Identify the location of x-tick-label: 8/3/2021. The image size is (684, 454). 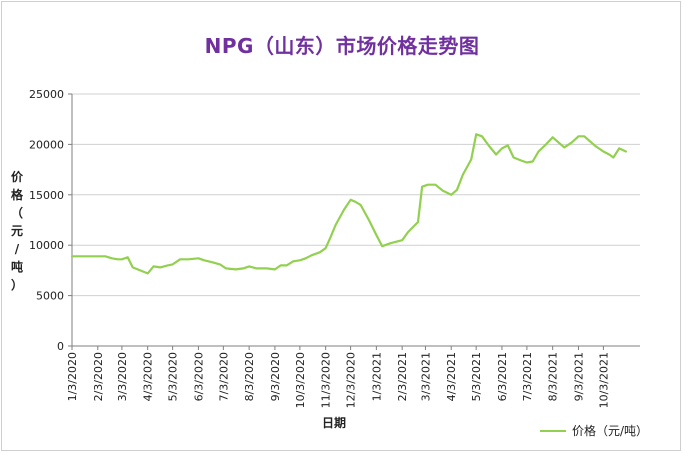
(553, 376).